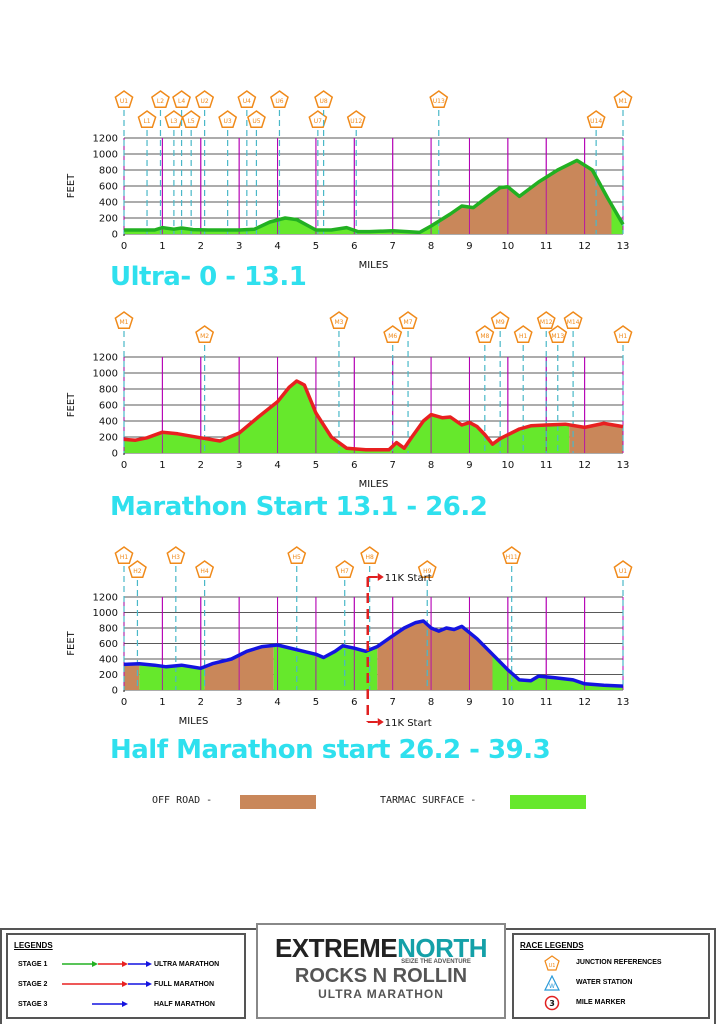 The height and width of the screenshot is (1025, 716). Describe the element at coordinates (162, 246) in the screenshot. I see `x-tick-label: 1` at that location.